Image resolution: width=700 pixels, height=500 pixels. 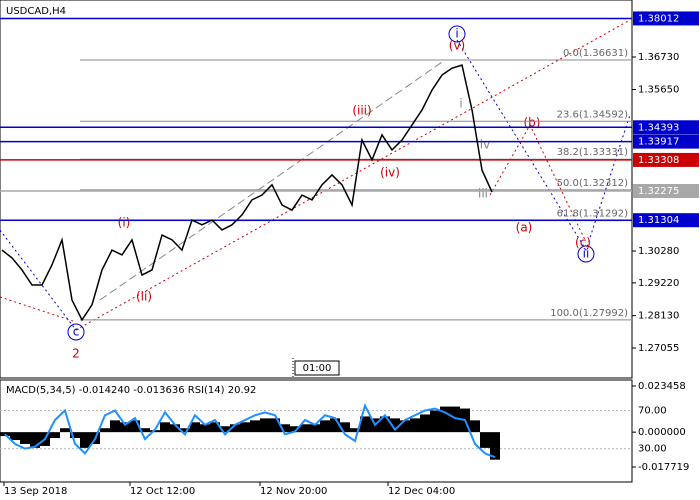 What do you see at coordinates (36, 11) in the screenshot?
I see `symbol: USDCAD,H4` at bounding box center [36, 11].